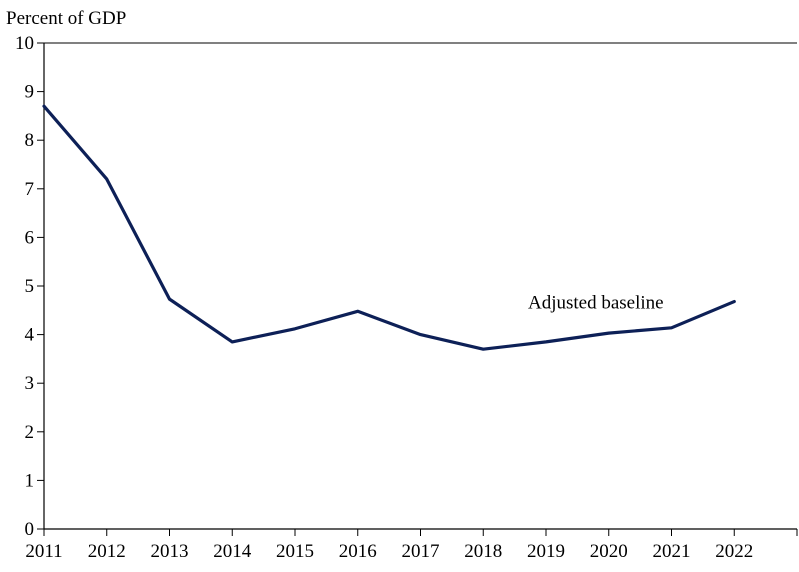 This screenshot has height=572, width=799. What do you see at coordinates (421, 551) in the screenshot?
I see `x-tick-label: 2017` at bounding box center [421, 551].